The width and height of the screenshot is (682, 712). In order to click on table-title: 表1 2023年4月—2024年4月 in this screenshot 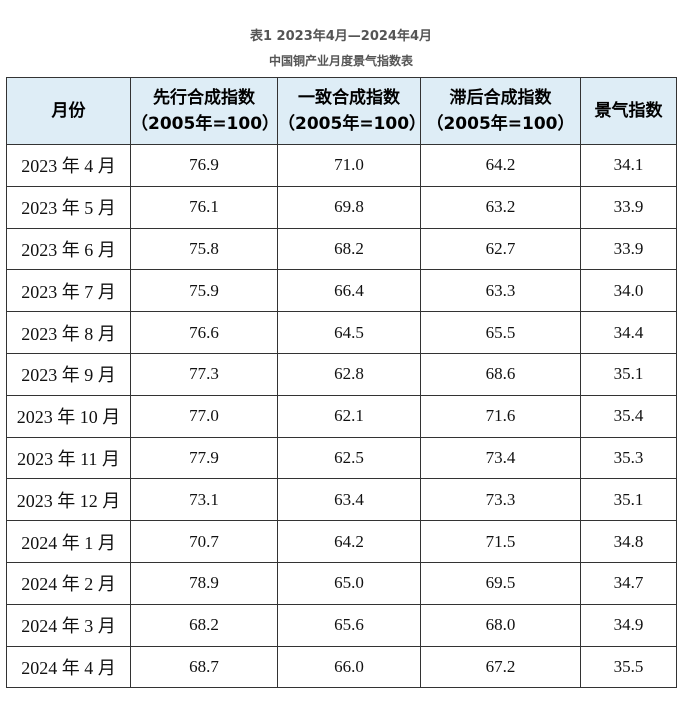, I will do `click(341, 36)`.